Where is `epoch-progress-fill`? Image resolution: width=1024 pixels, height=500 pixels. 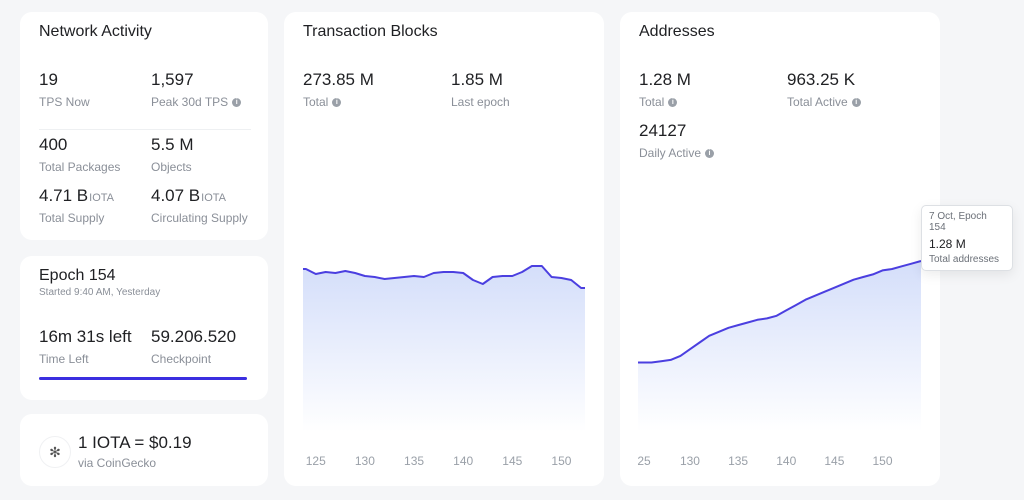
epoch-progress-fill is located at coordinates (143, 378).